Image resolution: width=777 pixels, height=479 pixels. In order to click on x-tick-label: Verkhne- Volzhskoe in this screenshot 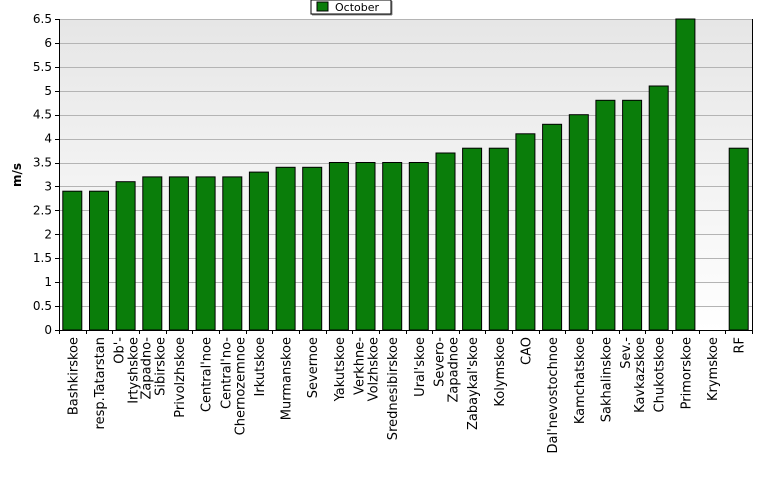, I will do `click(367, 369)`.